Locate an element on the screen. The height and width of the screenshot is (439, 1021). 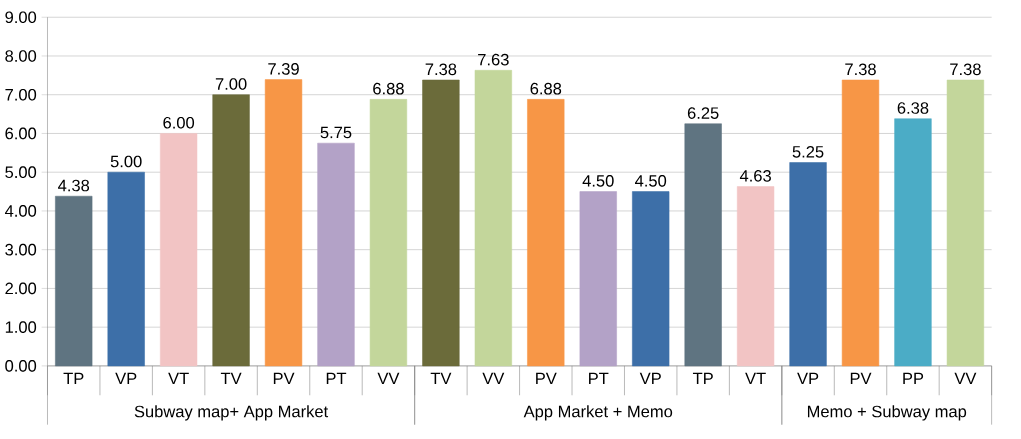
data-label: 7.39 is located at coordinates (283, 69).